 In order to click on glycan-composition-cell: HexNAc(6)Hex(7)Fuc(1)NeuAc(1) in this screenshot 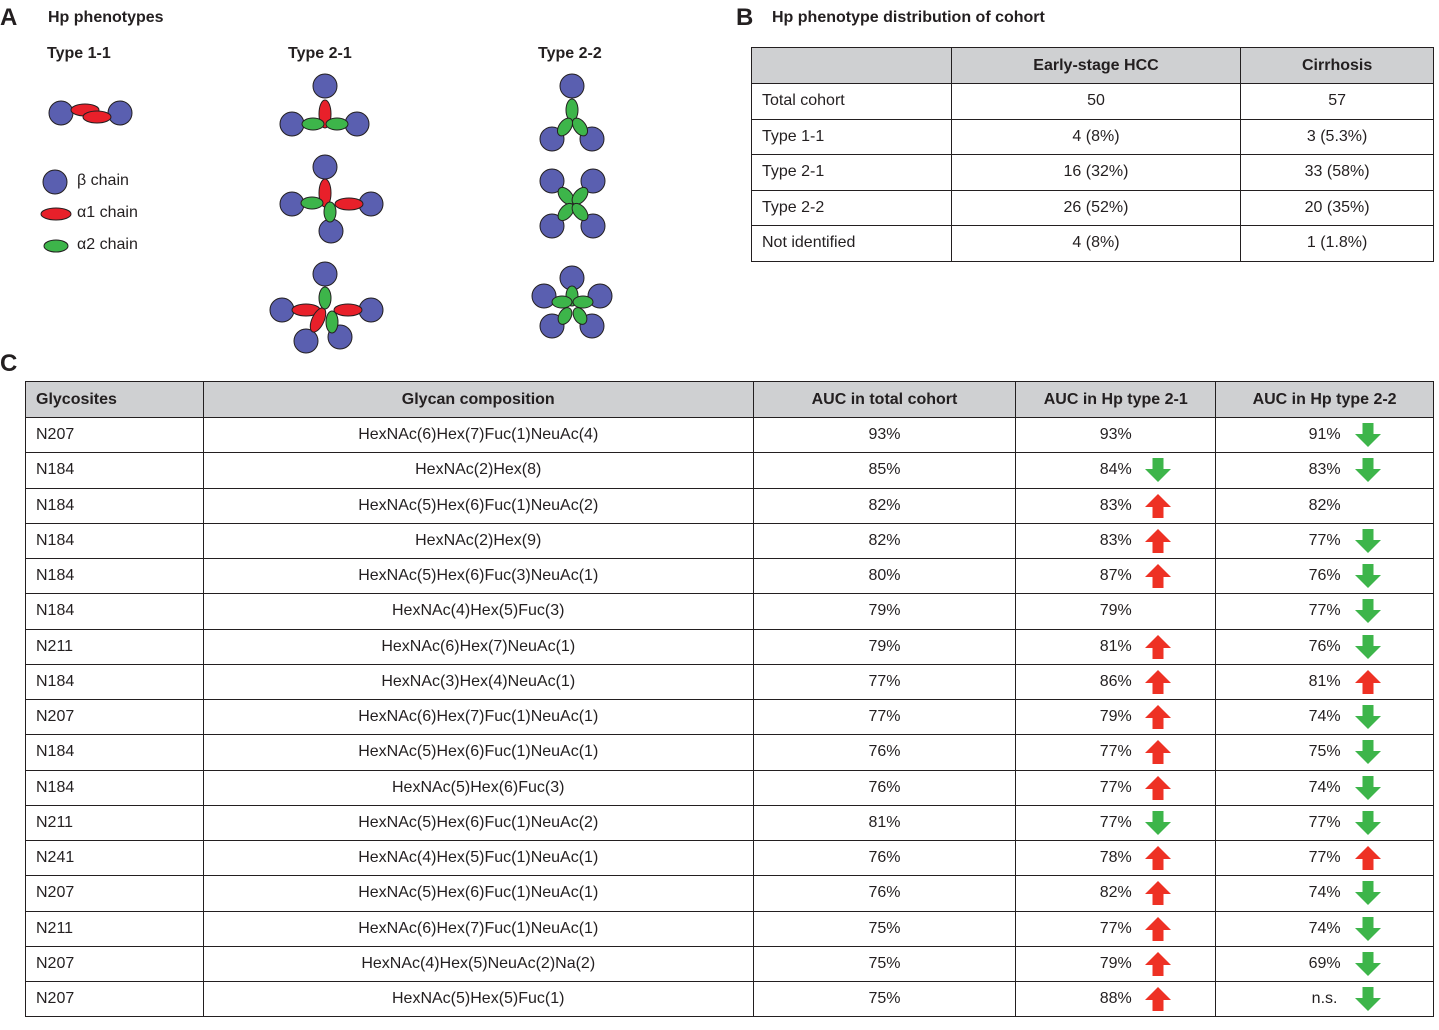, I will do `click(478, 717)`.